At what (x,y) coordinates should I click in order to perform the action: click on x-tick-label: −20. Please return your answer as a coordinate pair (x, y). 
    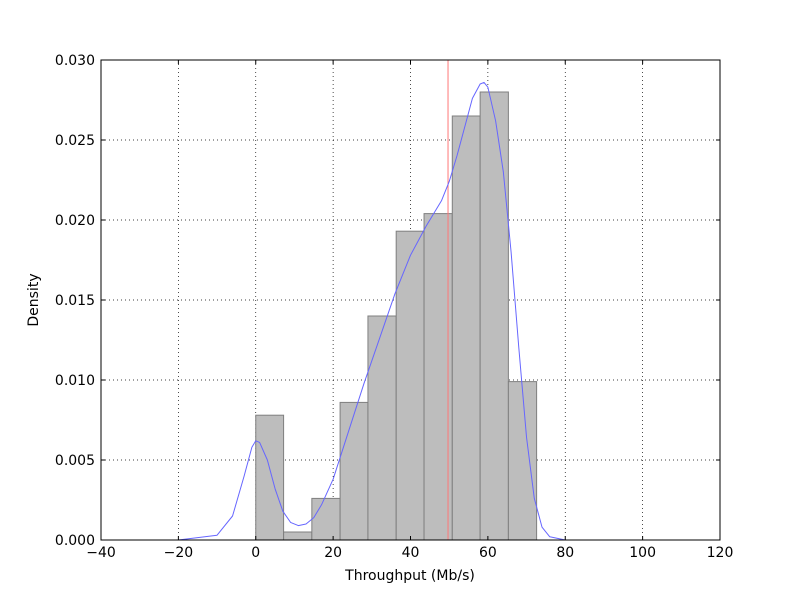
    Looking at the image, I should click on (179, 553).